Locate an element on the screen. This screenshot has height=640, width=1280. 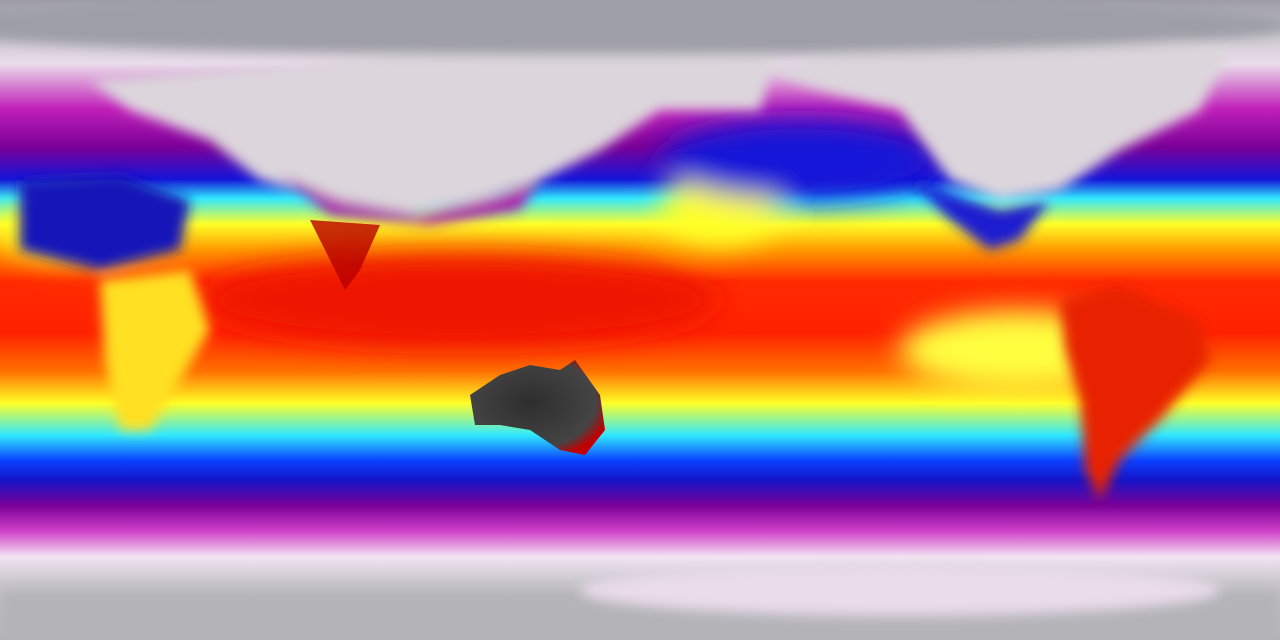
north-america-south is located at coordinates (980, 215).